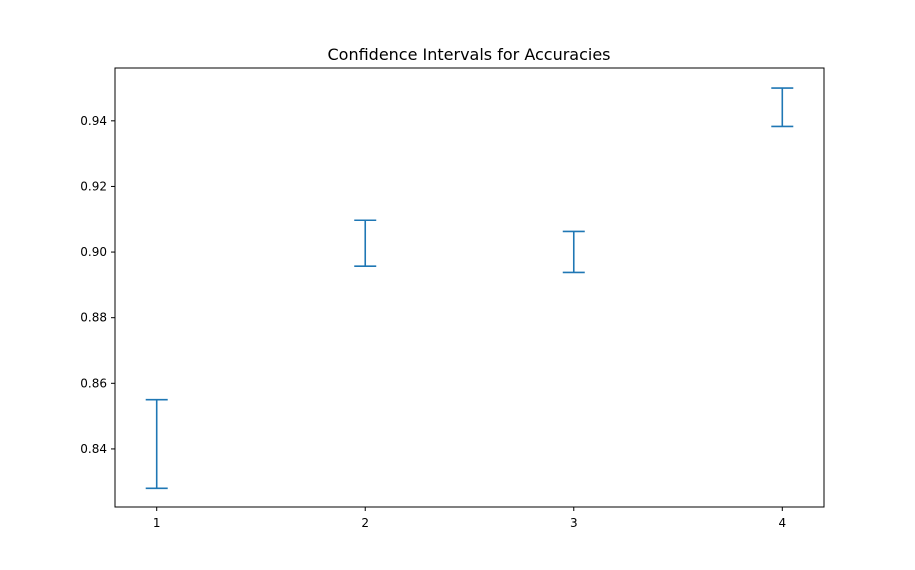  I want to click on x-tick-label: 2, so click(365, 523).